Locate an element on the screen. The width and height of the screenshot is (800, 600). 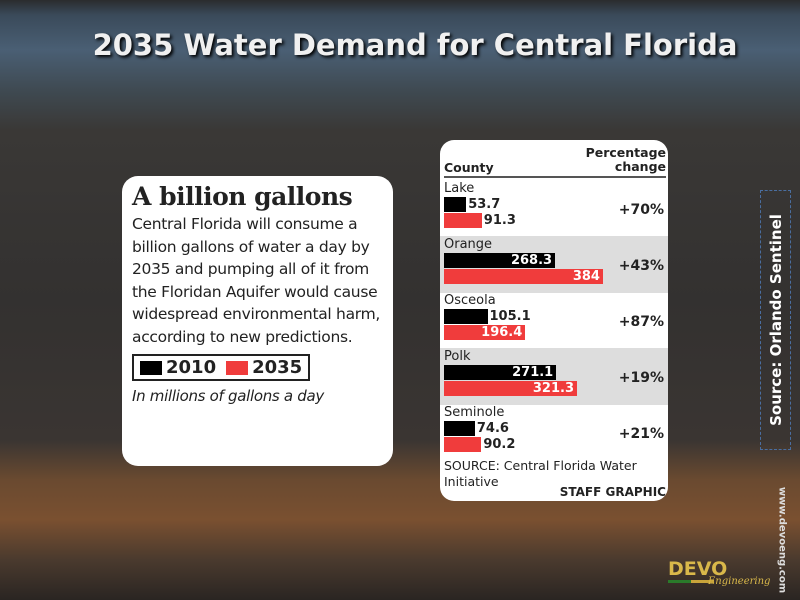
value-label: 53.7 is located at coordinates (484, 204).